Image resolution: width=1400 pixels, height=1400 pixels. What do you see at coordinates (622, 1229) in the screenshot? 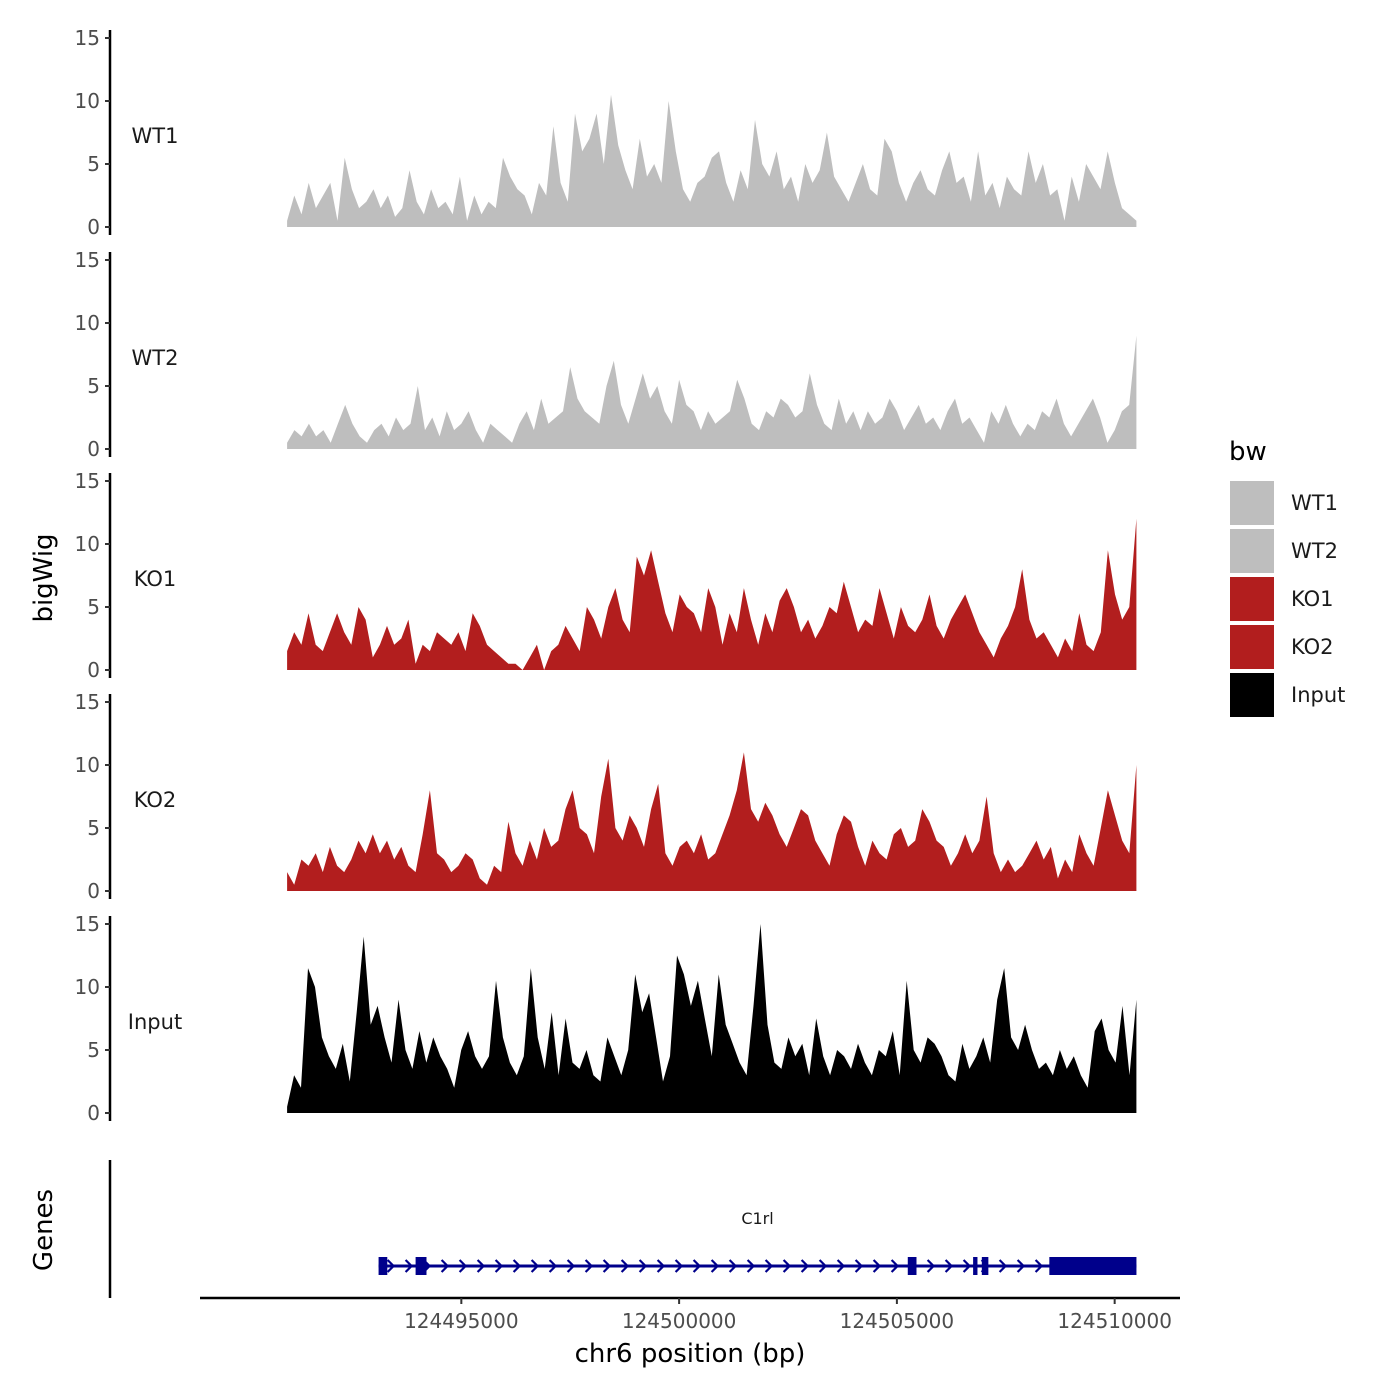
I see `gene-track: C1rl` at bounding box center [622, 1229].